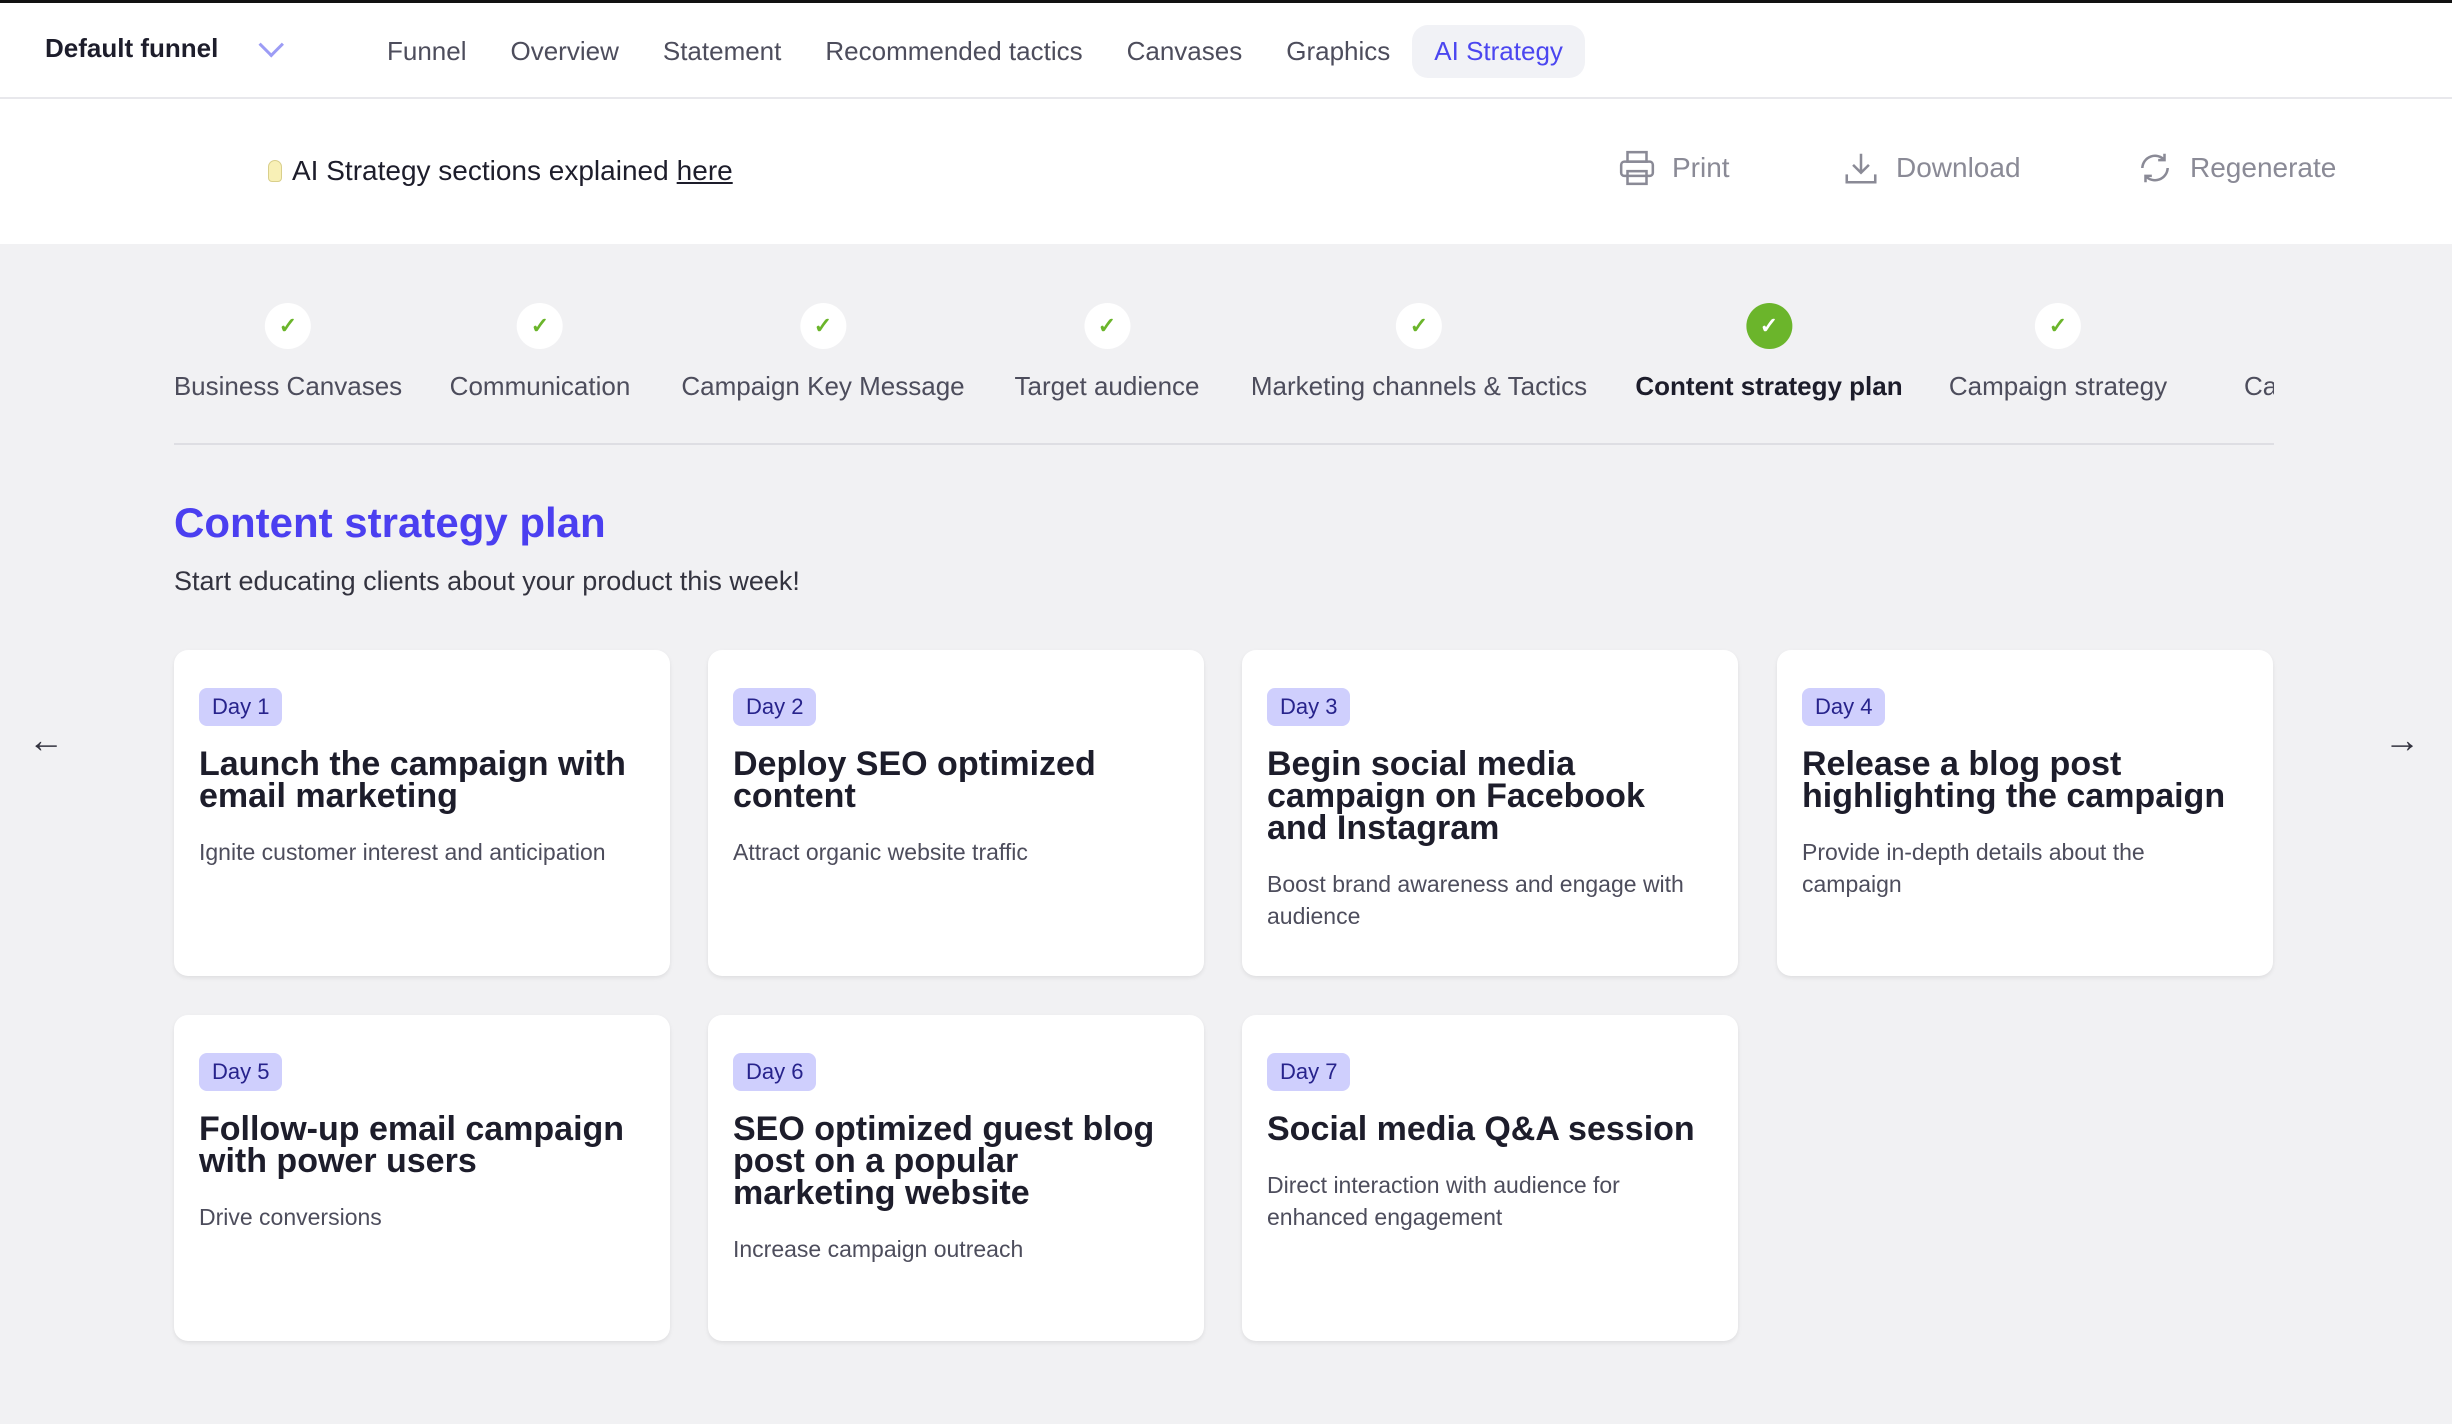 The width and height of the screenshot is (2452, 1424). What do you see at coordinates (1769, 386) in the screenshot?
I see `step-label: Content strategy plan` at bounding box center [1769, 386].